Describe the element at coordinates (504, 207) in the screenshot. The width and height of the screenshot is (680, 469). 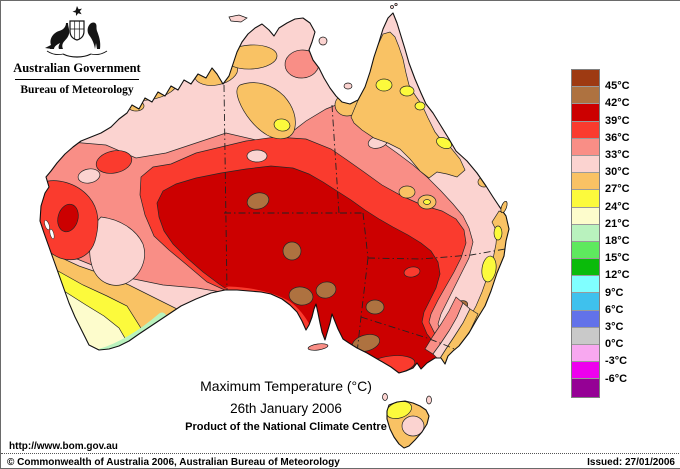
I see `fraser-island` at that location.